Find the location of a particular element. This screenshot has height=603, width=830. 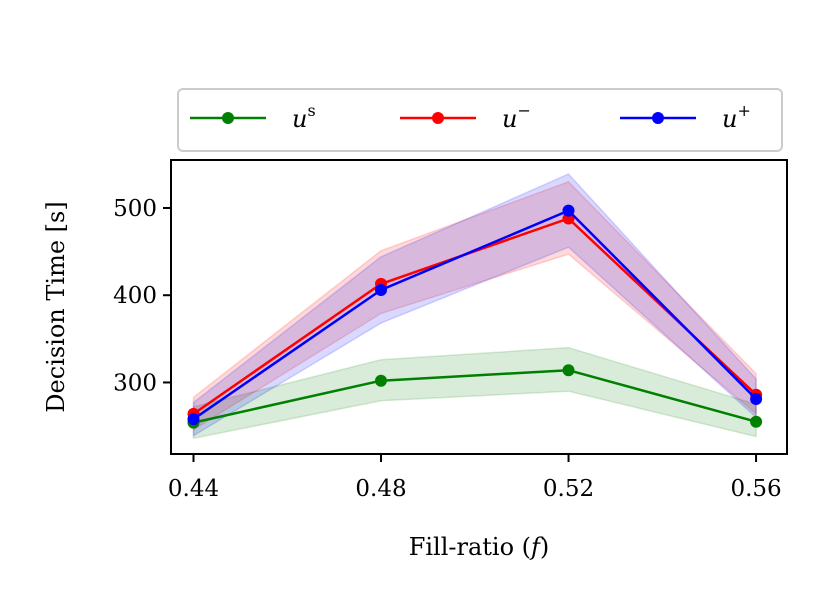

legend-label-1: us is located at coordinates (304, 117).